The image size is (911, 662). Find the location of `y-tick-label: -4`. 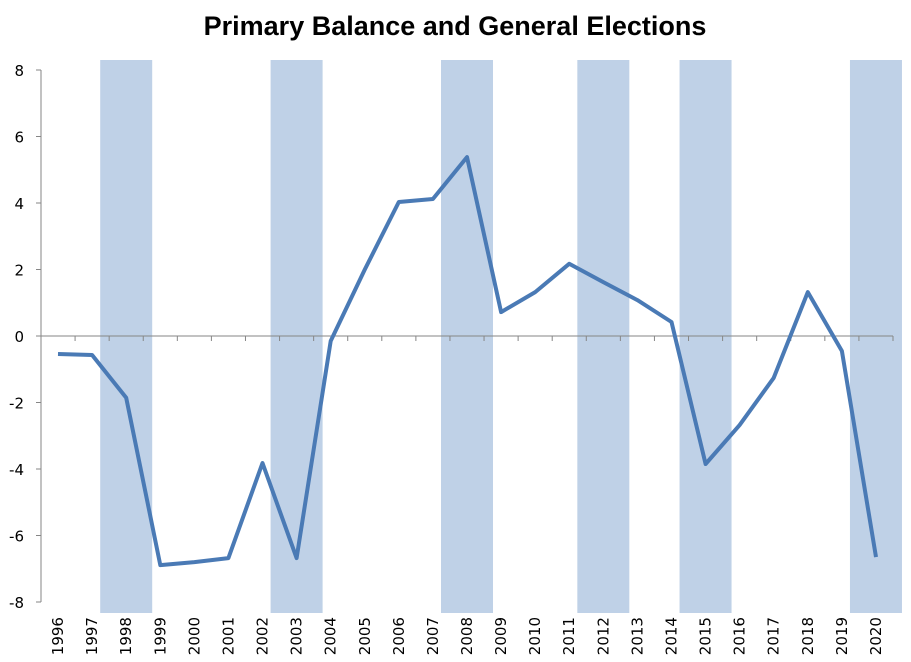

y-tick-label: -4 is located at coordinates (16, 470).